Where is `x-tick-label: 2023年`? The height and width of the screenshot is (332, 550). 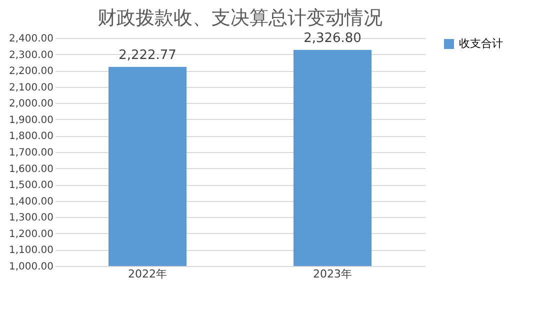
x-tick-label: 2023年 is located at coordinates (332, 274).